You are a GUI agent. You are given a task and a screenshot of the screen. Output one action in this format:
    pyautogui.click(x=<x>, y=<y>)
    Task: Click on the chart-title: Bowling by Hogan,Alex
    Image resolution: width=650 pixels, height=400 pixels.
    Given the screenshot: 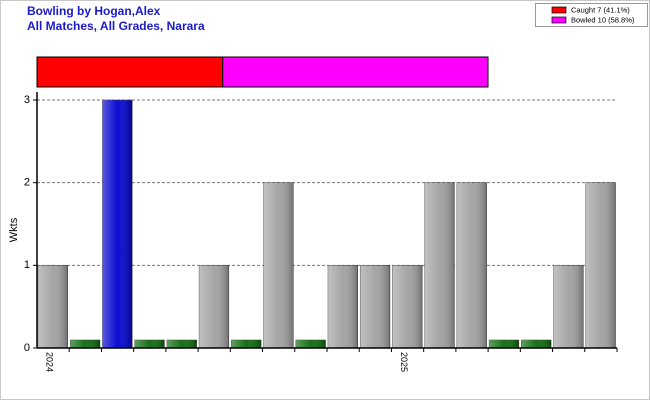 What is the action you would take?
    pyautogui.click(x=94, y=11)
    